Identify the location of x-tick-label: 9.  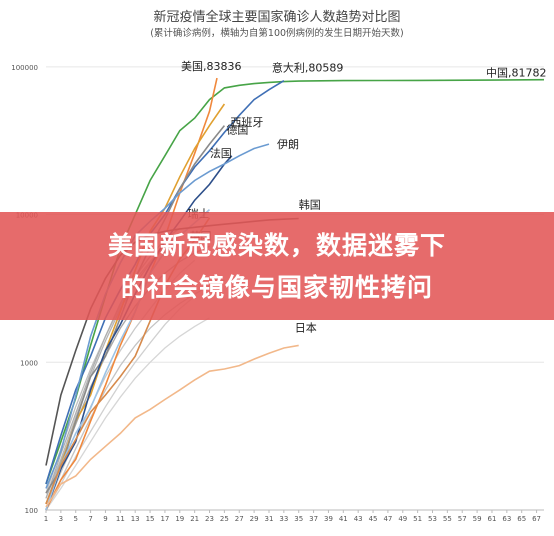
(105, 519).